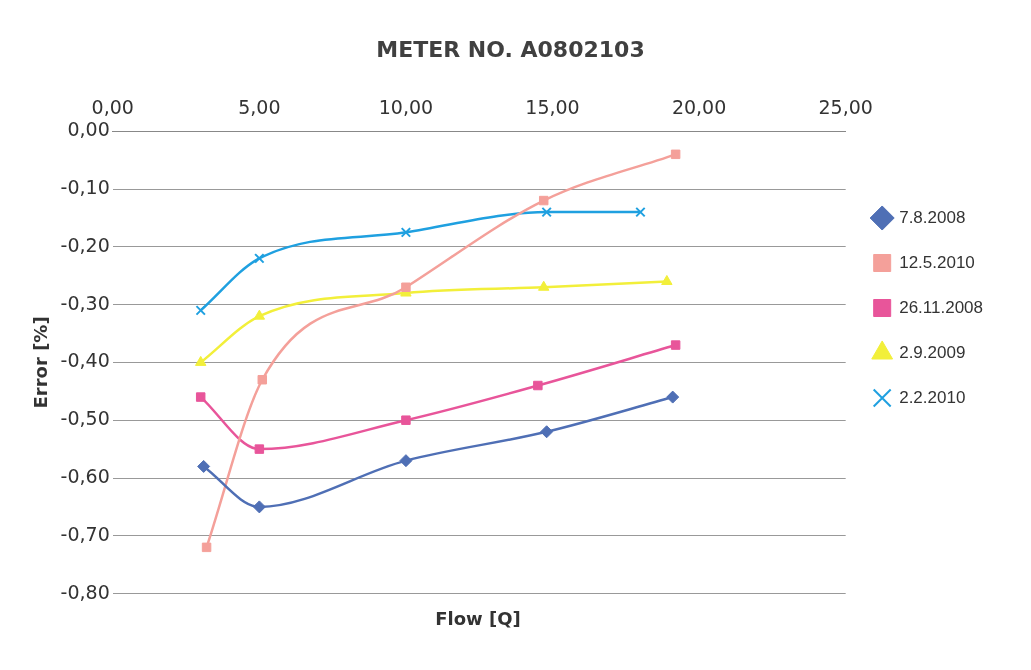  I want to click on legend-label: 2.9.2009, so click(932, 352).